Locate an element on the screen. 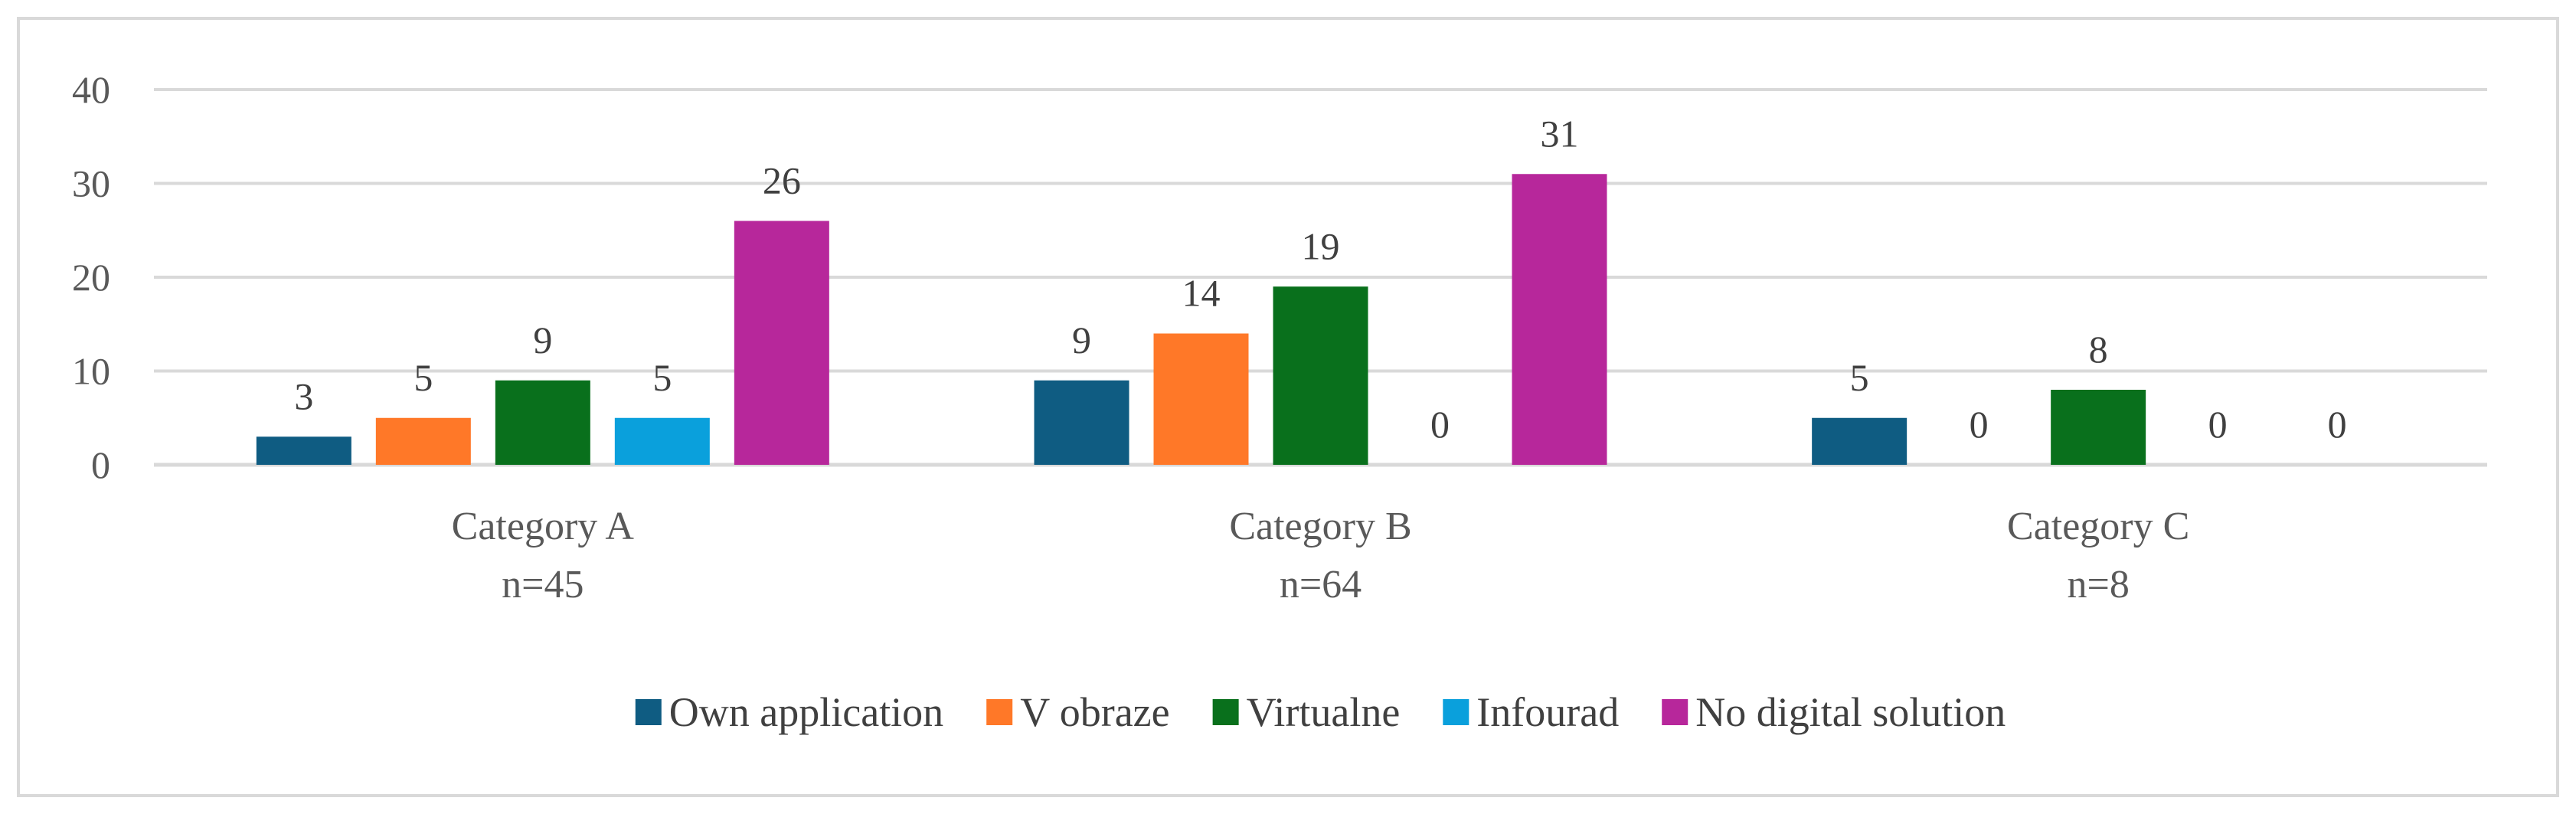  y-axis-ticks: 0 10 20 30 40 is located at coordinates (91, 277).